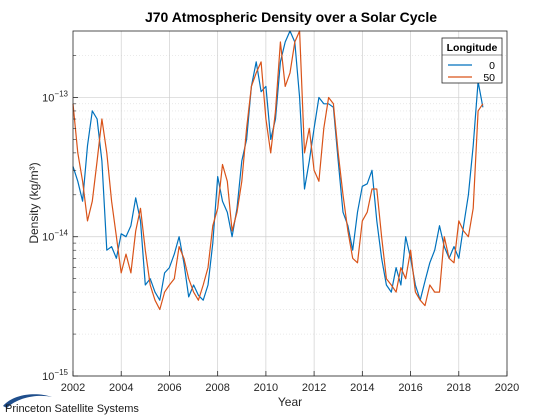  What do you see at coordinates (410, 388) in the screenshot?
I see `x-tick-label: 2016` at bounding box center [410, 388].